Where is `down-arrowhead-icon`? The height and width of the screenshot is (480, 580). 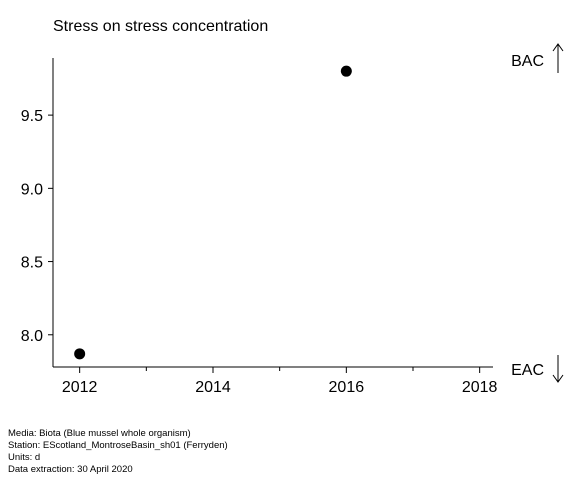
down-arrowhead-icon is located at coordinates (558, 378).